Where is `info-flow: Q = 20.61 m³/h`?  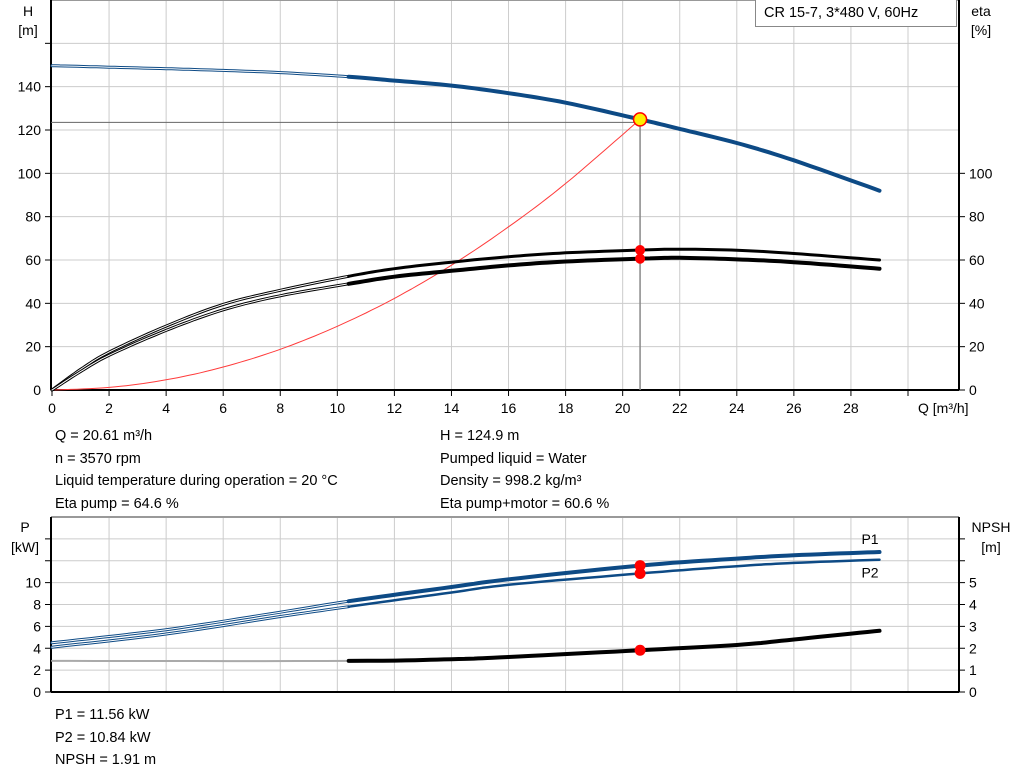
info-flow: Q = 20.61 m³/h is located at coordinates (104, 436).